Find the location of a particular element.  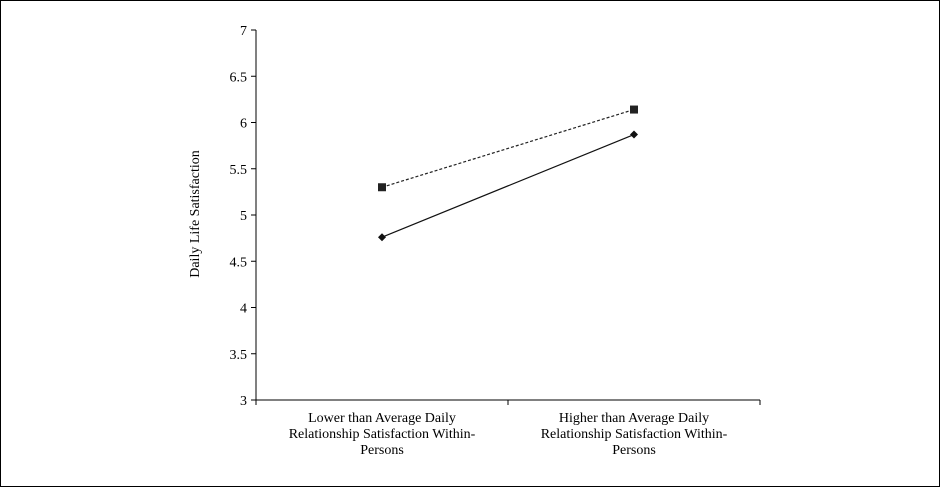

y-tick-label: 4 is located at coordinates (243, 309).